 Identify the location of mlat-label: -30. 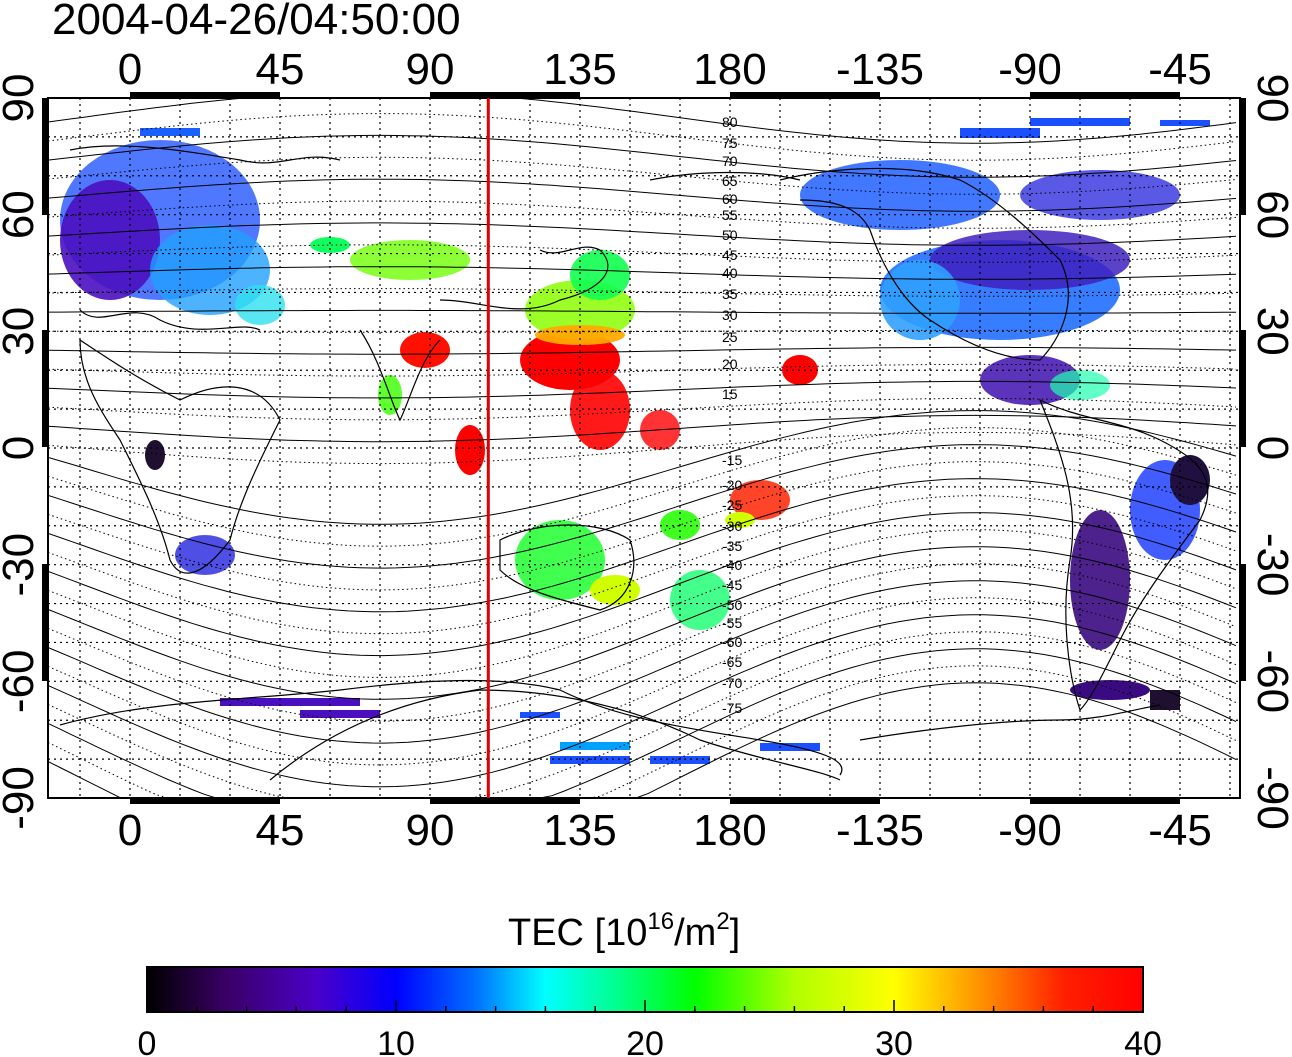
(732, 526).